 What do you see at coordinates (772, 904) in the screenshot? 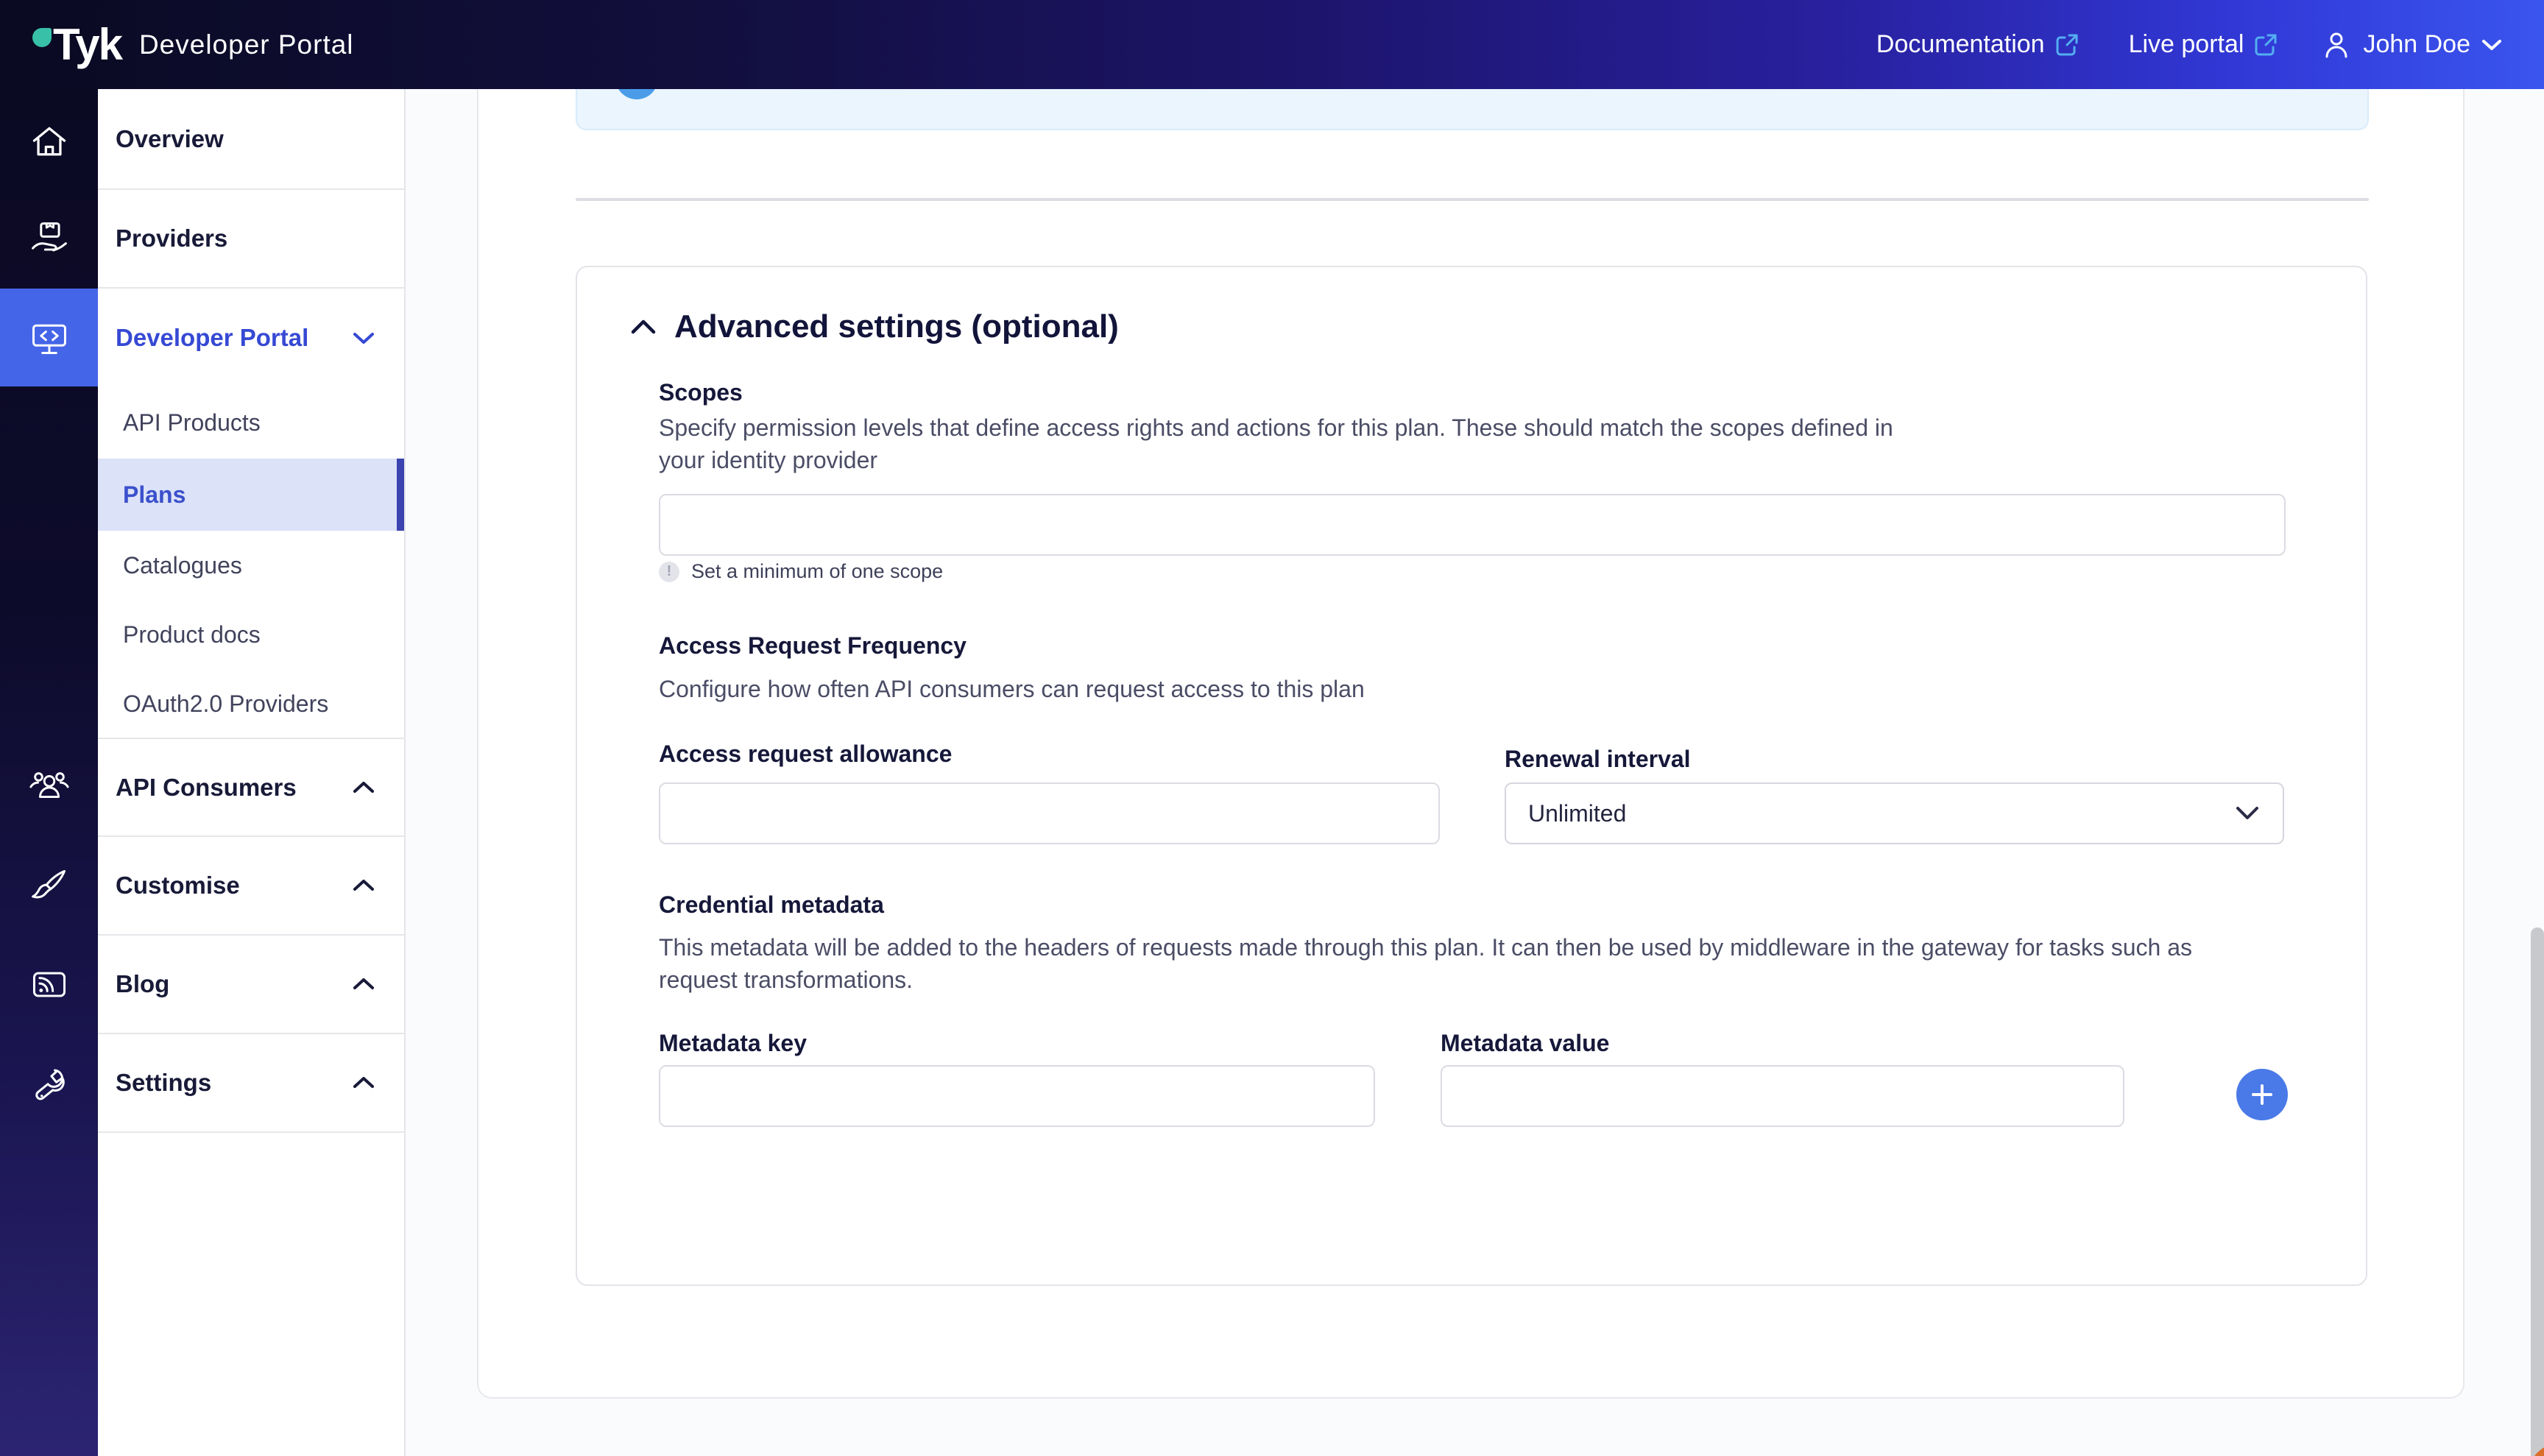
I see `credential-metadata-label: Credential metadata` at bounding box center [772, 904].